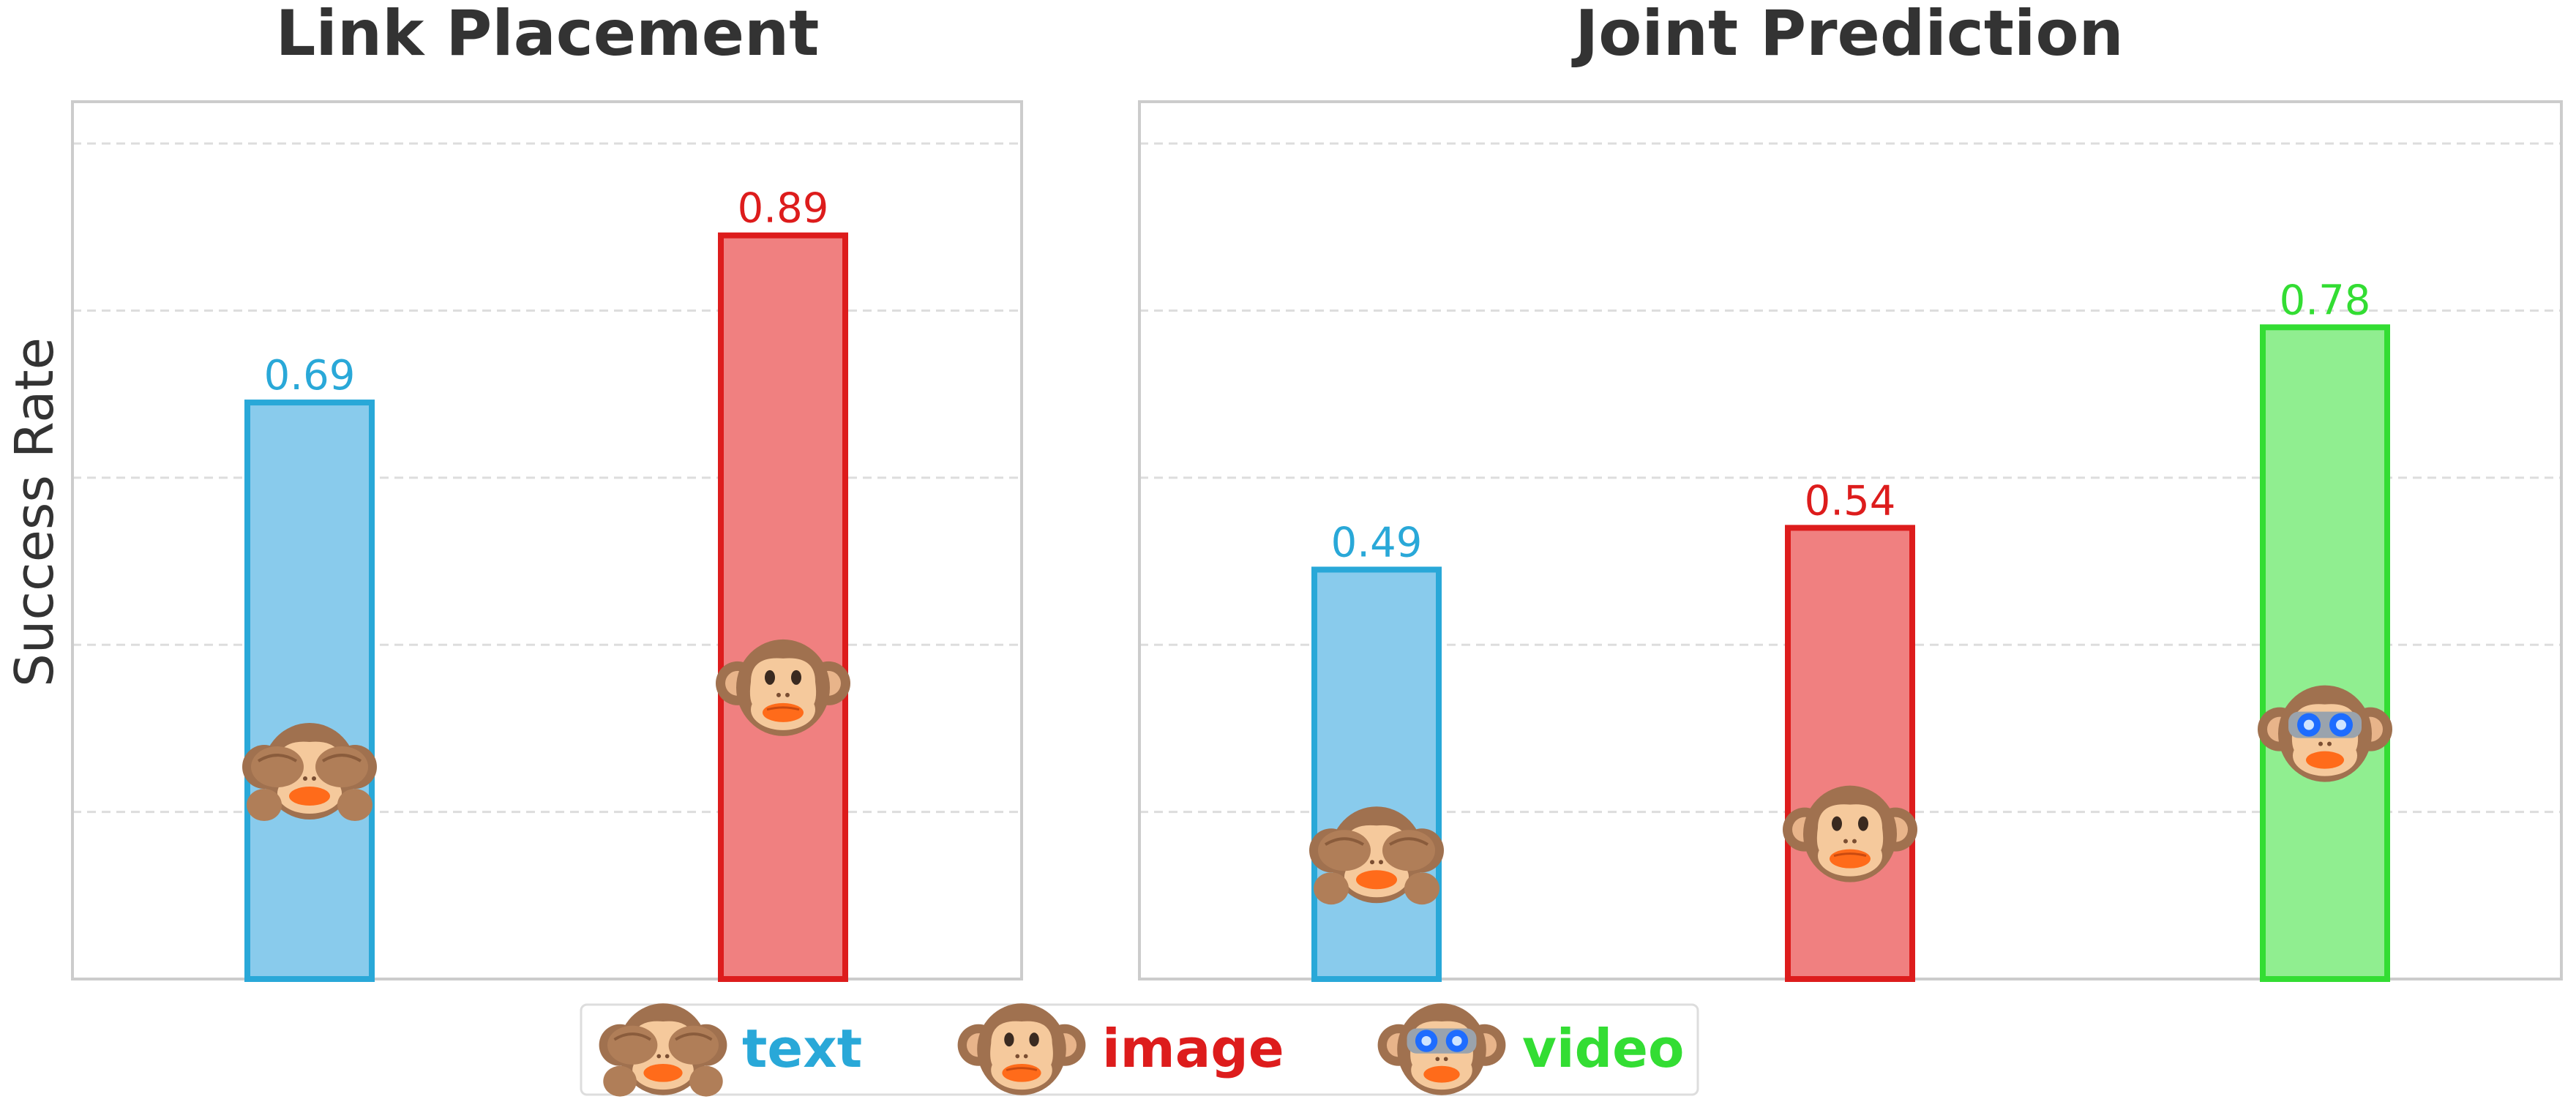 The image size is (2576, 1110). I want to click on legend-label: image, so click(1193, 1048).